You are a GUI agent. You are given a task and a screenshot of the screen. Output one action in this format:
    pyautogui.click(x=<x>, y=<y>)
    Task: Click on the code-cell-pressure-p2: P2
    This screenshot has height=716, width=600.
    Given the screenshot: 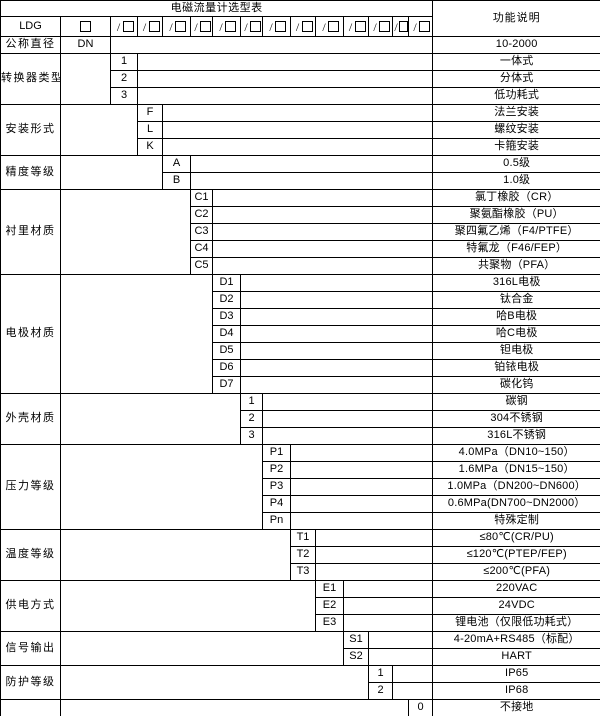 What is the action you would take?
    pyautogui.click(x=276, y=470)
    